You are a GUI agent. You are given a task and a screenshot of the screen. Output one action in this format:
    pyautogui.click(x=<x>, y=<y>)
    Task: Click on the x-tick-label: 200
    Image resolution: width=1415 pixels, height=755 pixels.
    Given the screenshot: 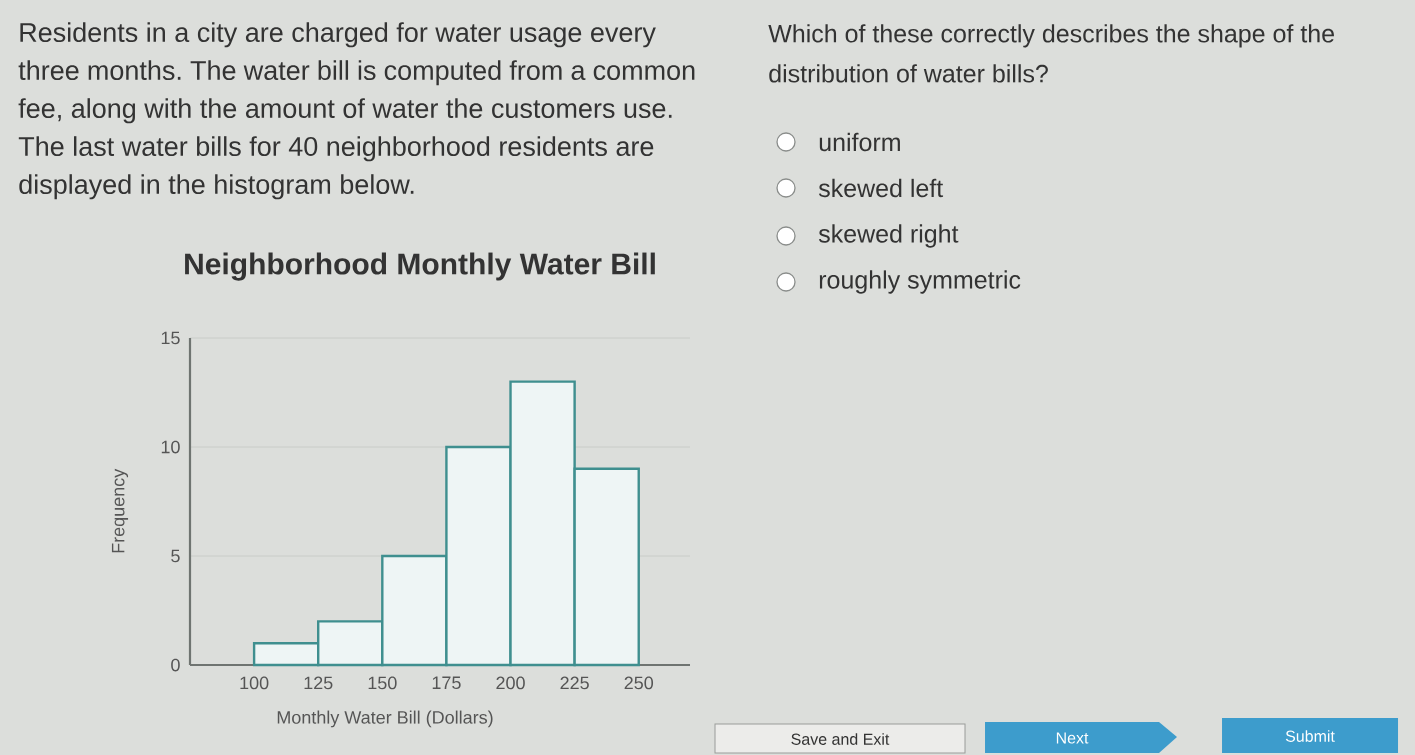 What is the action you would take?
    pyautogui.click(x=510, y=683)
    